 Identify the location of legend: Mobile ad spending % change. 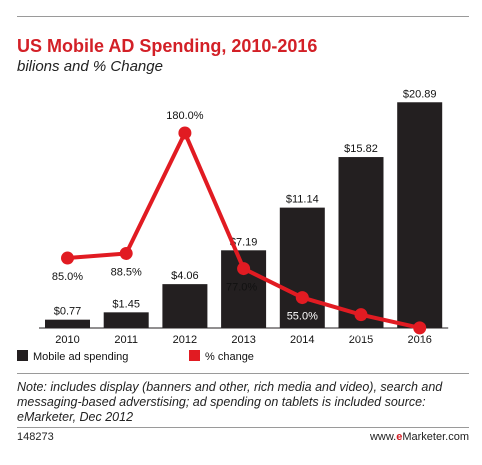
(135, 356).